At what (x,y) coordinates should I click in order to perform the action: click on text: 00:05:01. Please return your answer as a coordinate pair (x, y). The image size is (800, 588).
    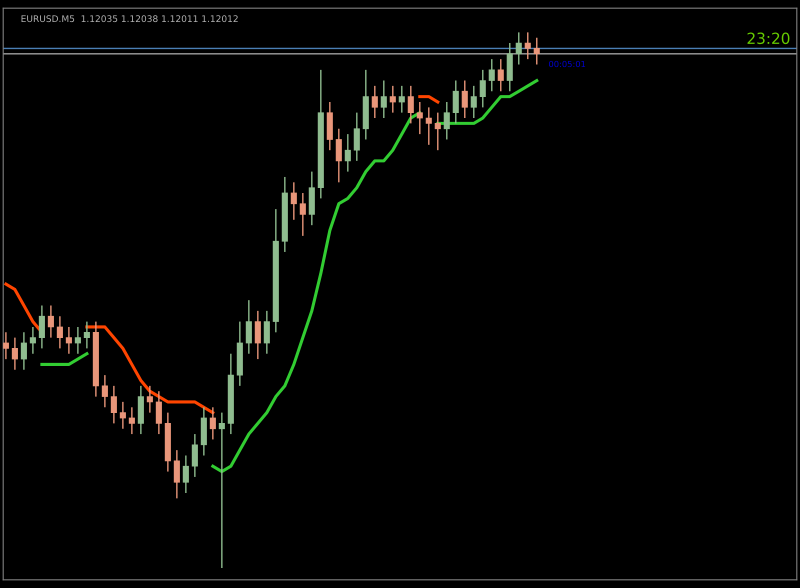
    Looking at the image, I should click on (567, 64).